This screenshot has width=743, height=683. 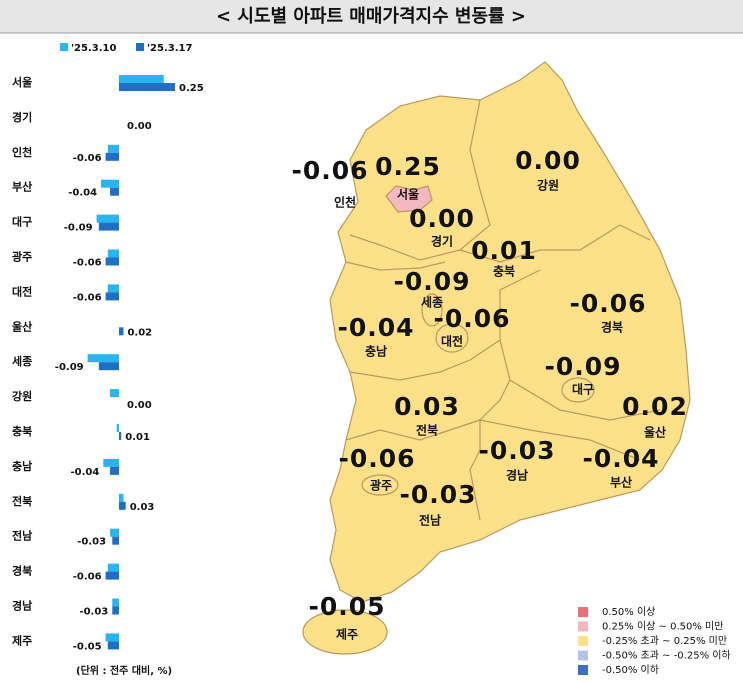 I want to click on category-label: 충남, so click(x=22, y=466).